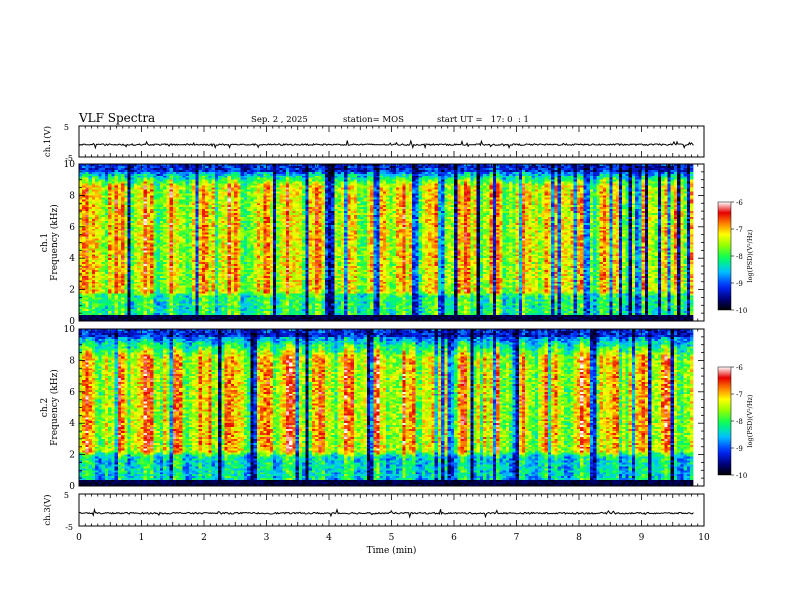 This screenshot has width=792, height=612. What do you see at coordinates (724, 256) in the screenshot?
I see `ch1-colorbar` at bounding box center [724, 256].